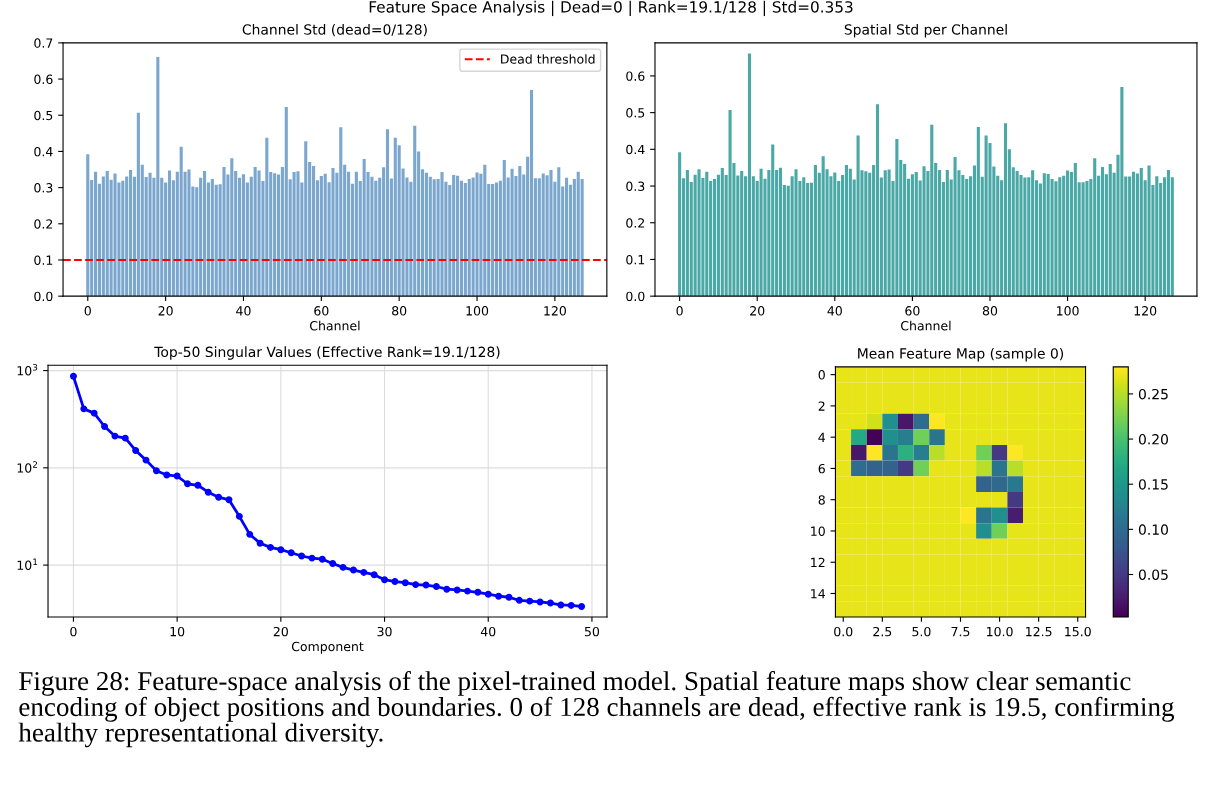 This screenshot has height=794, width=1222. Describe the element at coordinates (821, 375) in the screenshot. I see `y-tick-label: 0` at that location.